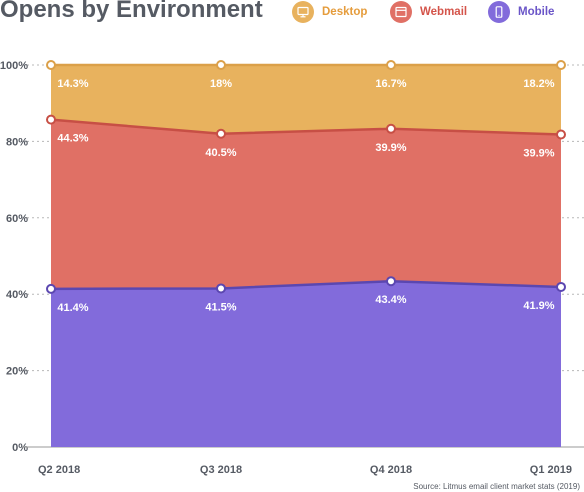 Image resolution: width=584 pixels, height=492 pixels. I want to click on legend-item-desktop: Desktop, so click(329, 12).